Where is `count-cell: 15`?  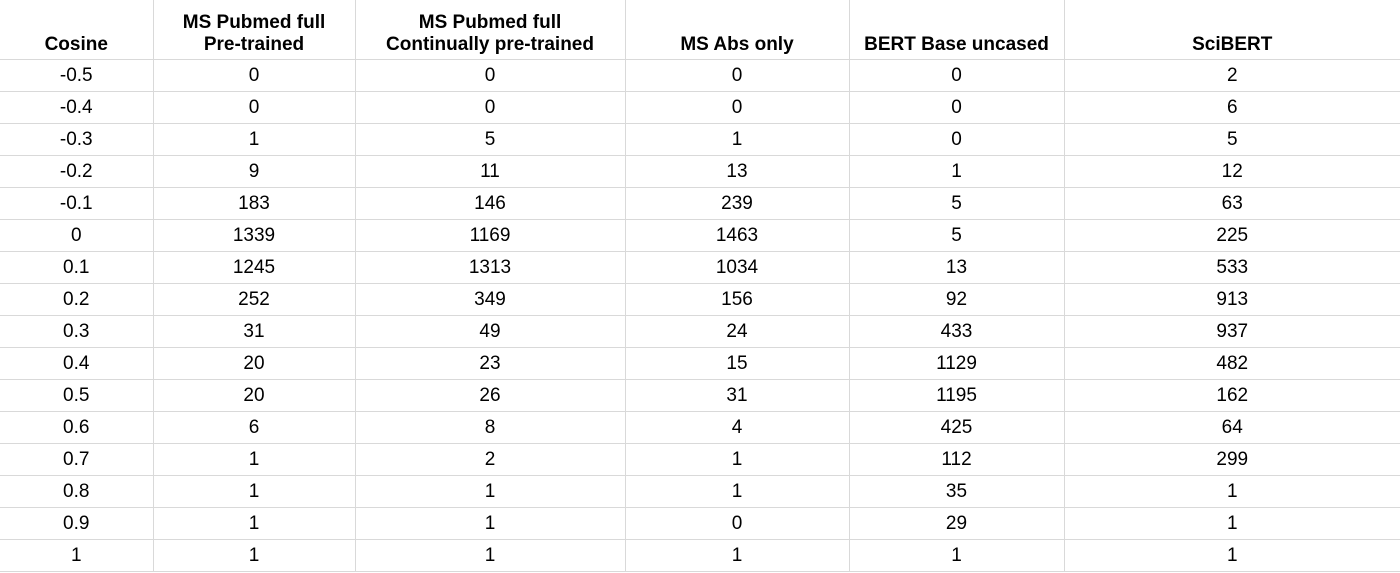
count-cell: 15 is located at coordinates (737, 363).